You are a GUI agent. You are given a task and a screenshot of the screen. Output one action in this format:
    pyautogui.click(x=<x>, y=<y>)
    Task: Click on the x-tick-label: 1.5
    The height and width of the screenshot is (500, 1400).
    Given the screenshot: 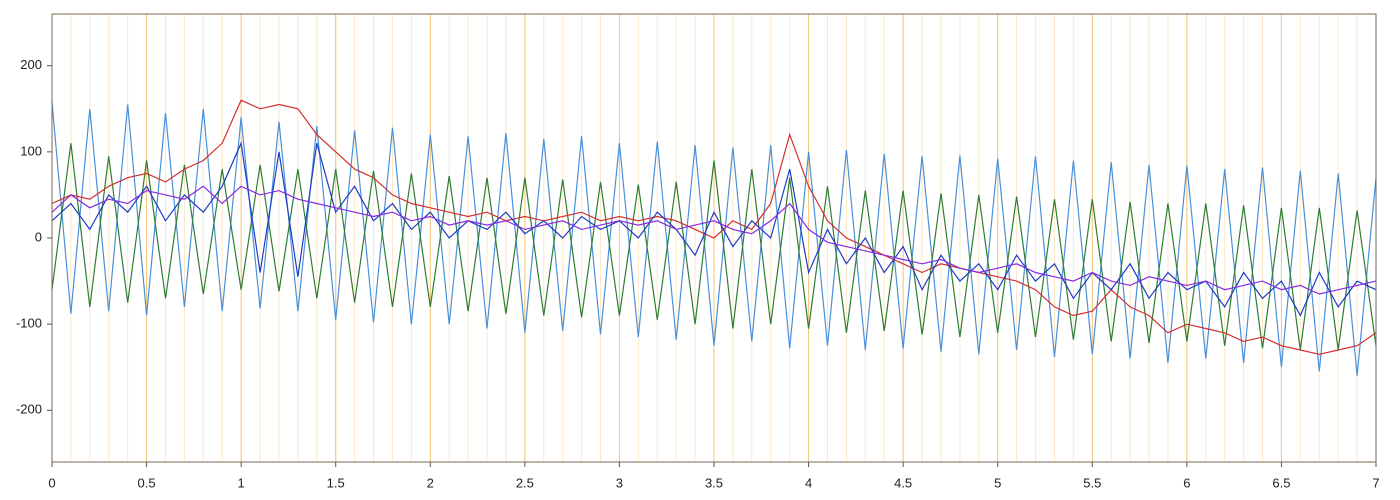 What is the action you would take?
    pyautogui.click(x=336, y=482)
    